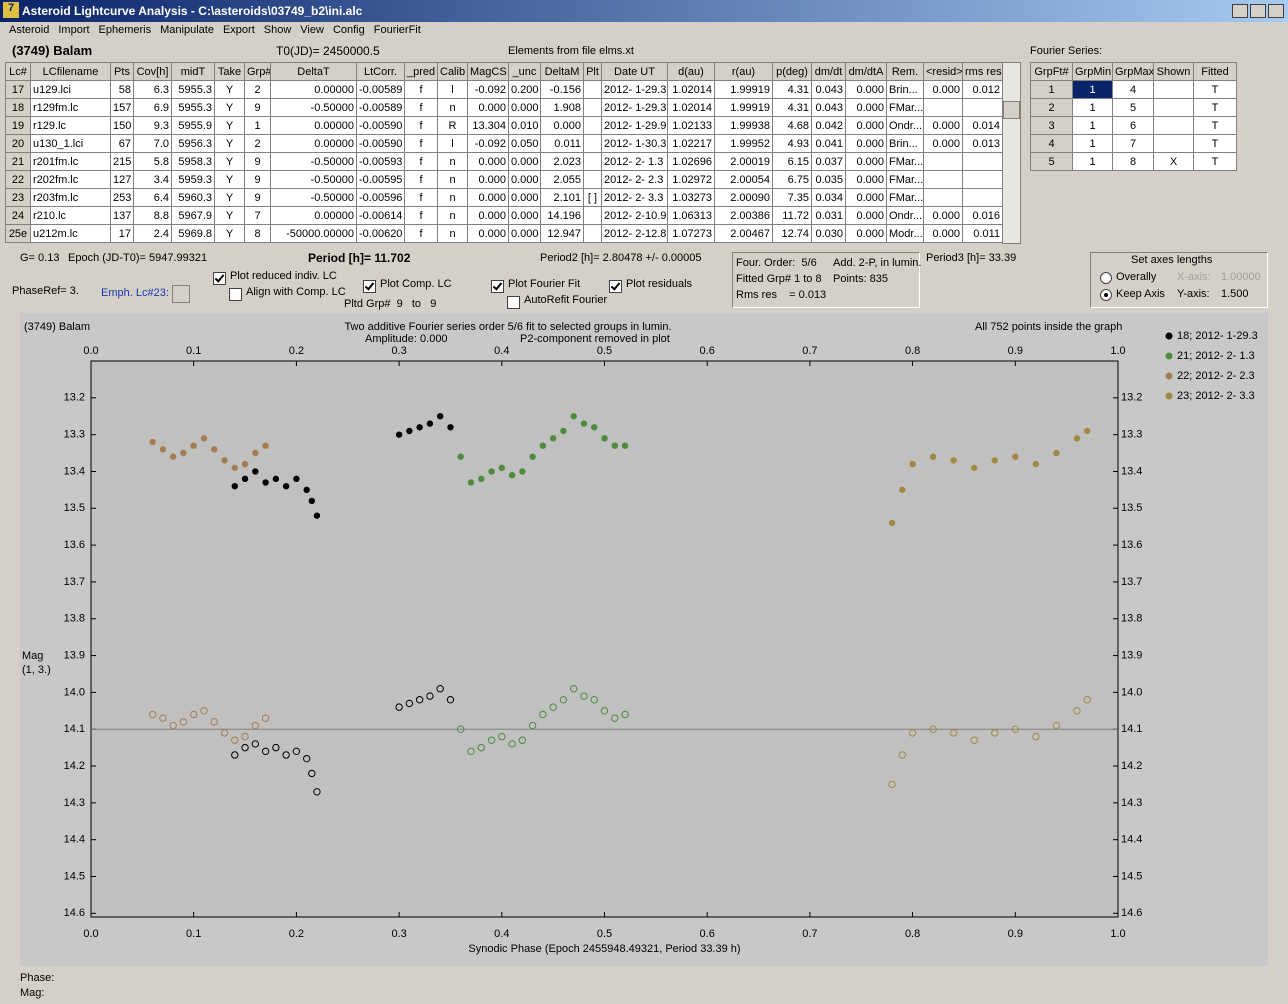 The image size is (1288, 1004). Describe the element at coordinates (193, 161) in the screenshot. I see `table-cell: 5958.3` at that location.